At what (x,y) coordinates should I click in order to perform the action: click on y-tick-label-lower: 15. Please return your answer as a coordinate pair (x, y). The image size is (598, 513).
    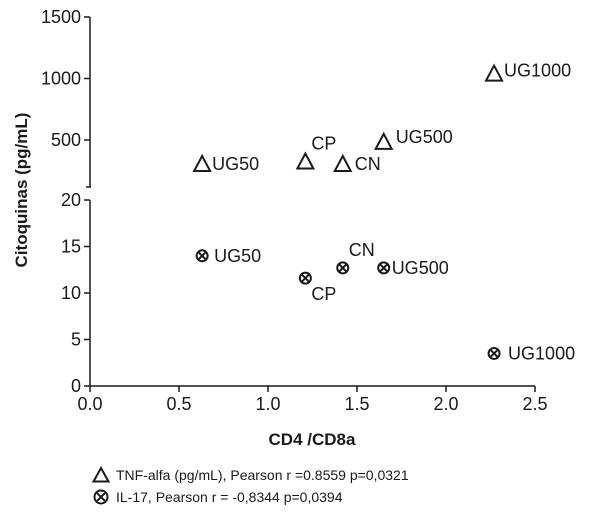
    Looking at the image, I should click on (71, 247).